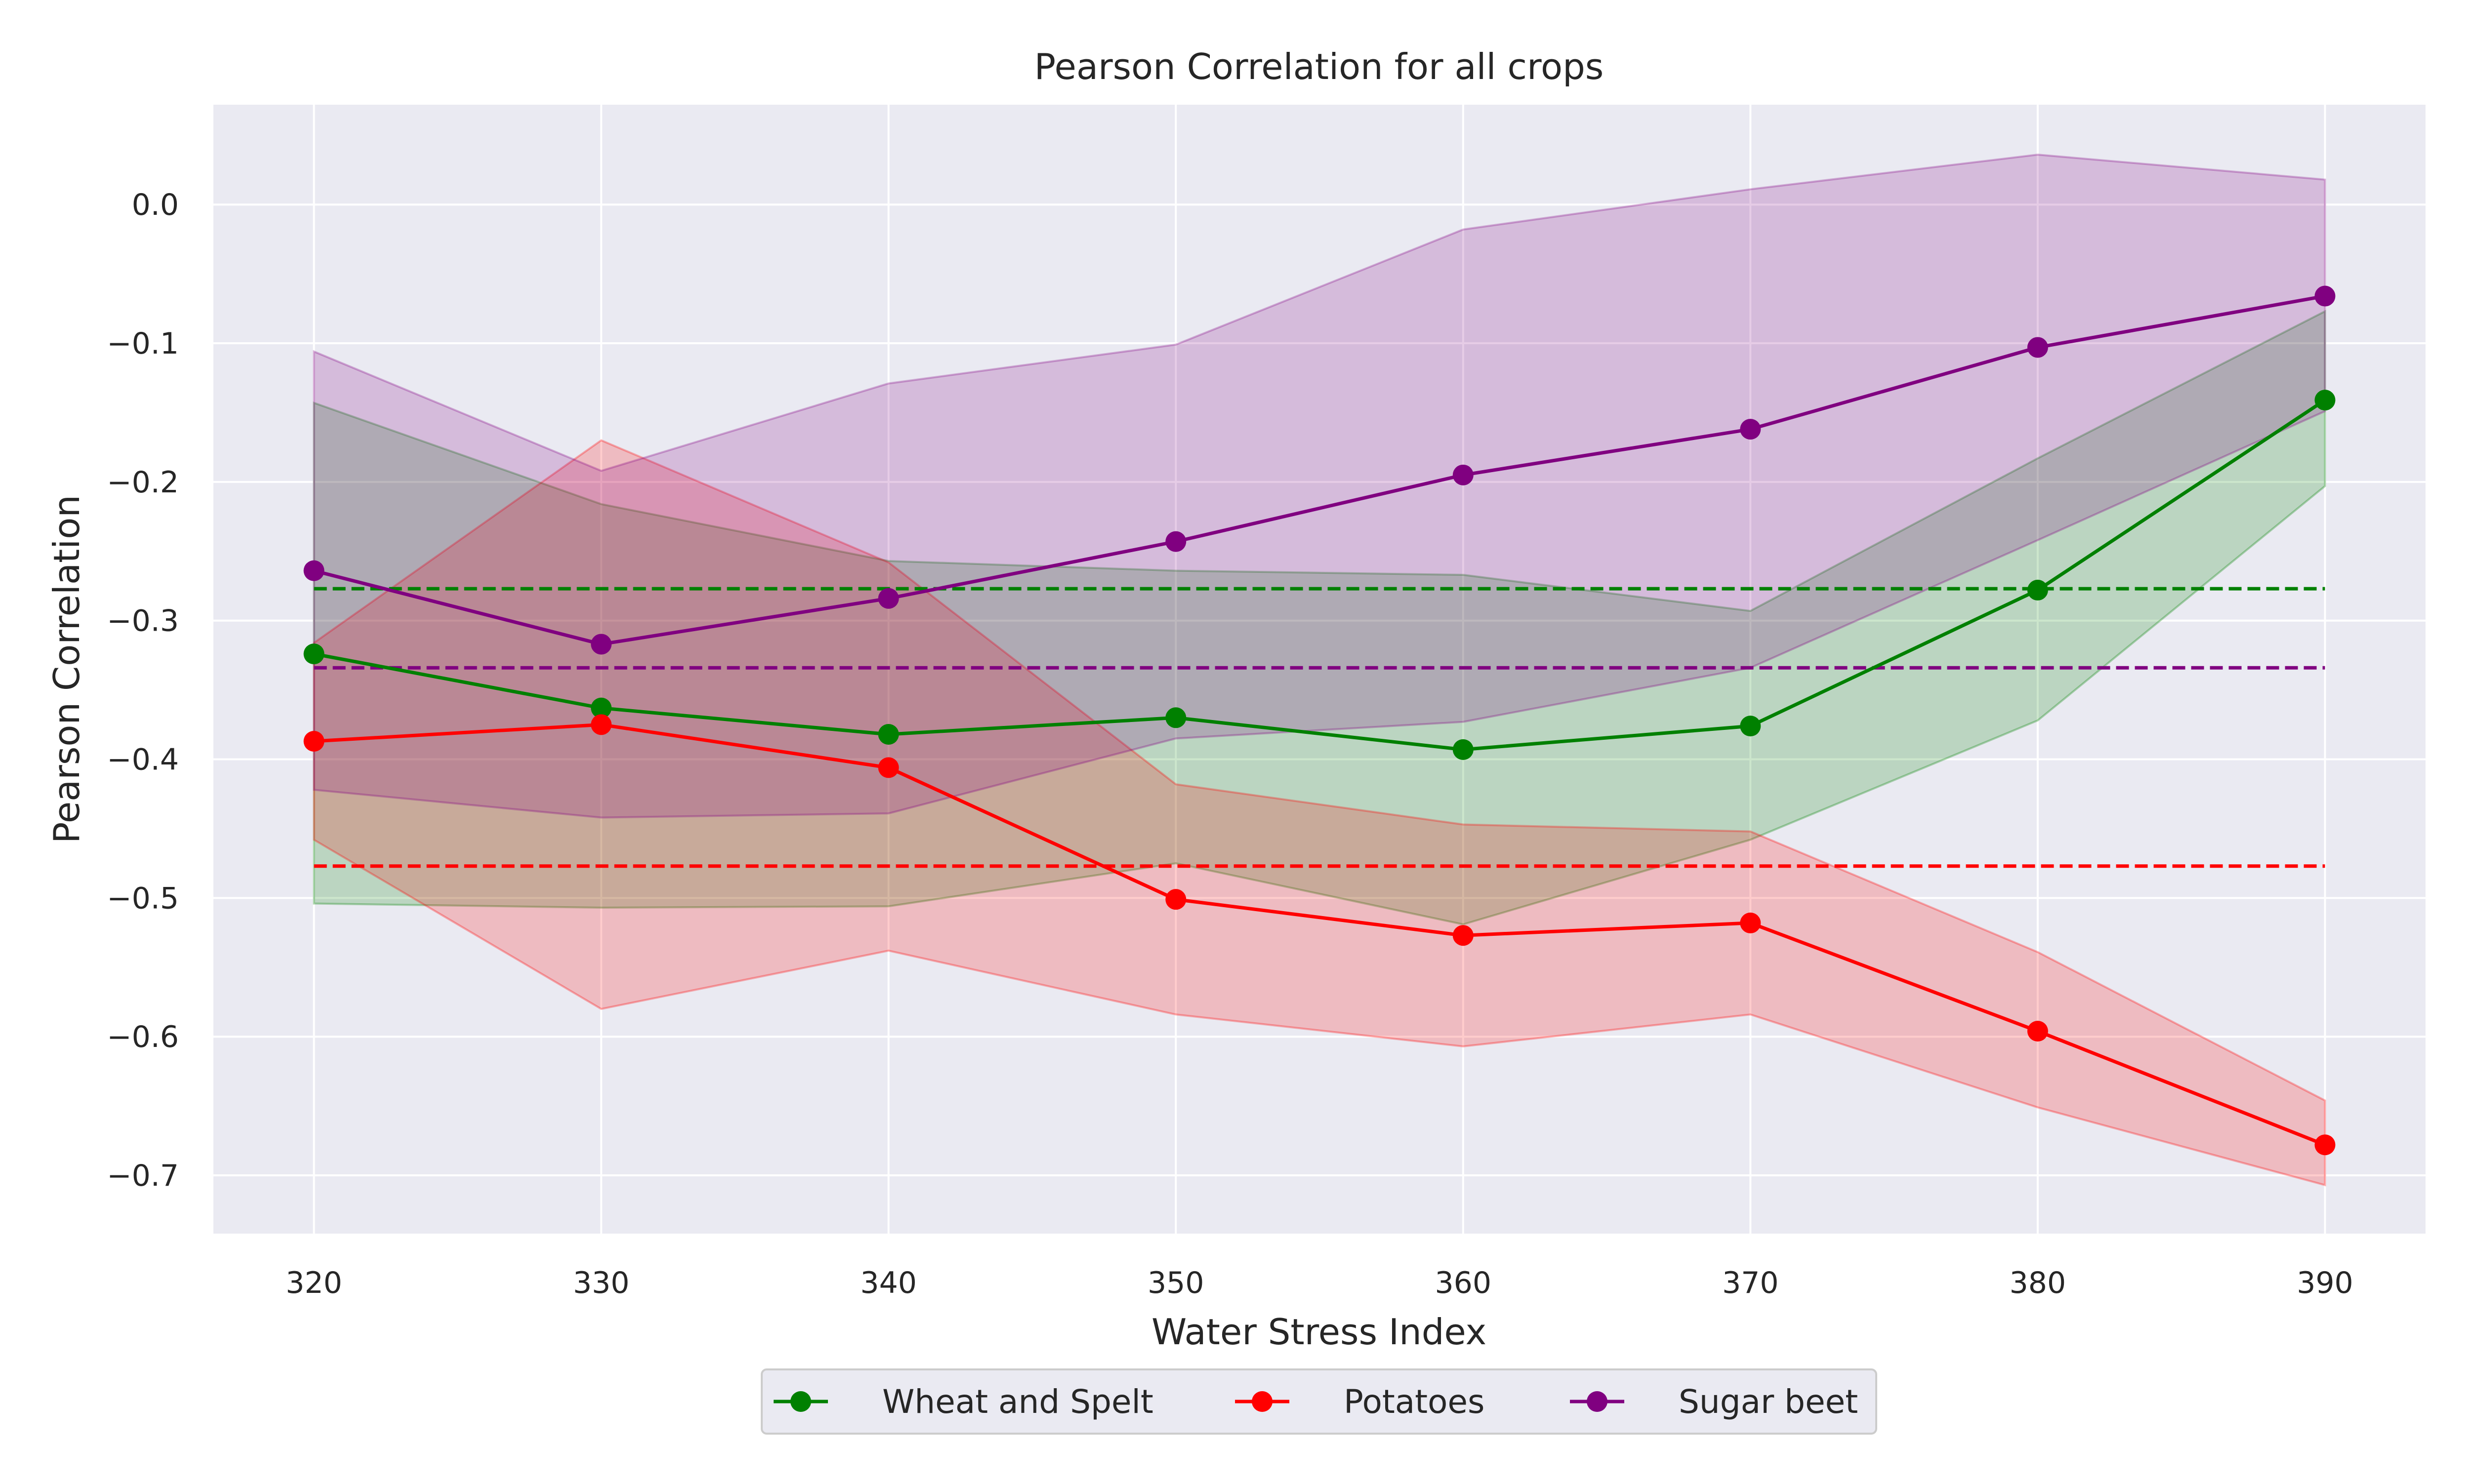 The height and width of the screenshot is (1484, 2470). What do you see at coordinates (314, 1283) in the screenshot?
I see `x-tick-label: 320` at bounding box center [314, 1283].